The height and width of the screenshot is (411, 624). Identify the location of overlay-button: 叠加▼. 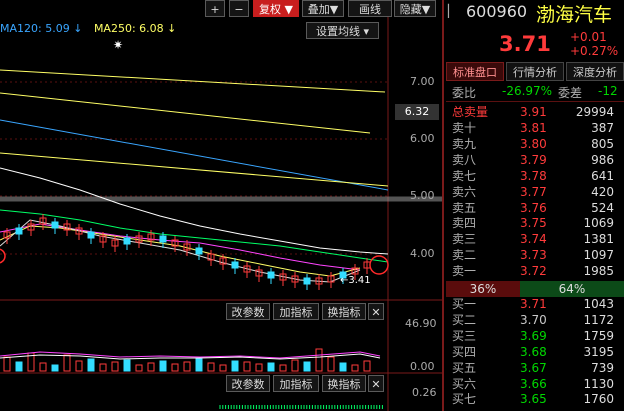
(323, 8).